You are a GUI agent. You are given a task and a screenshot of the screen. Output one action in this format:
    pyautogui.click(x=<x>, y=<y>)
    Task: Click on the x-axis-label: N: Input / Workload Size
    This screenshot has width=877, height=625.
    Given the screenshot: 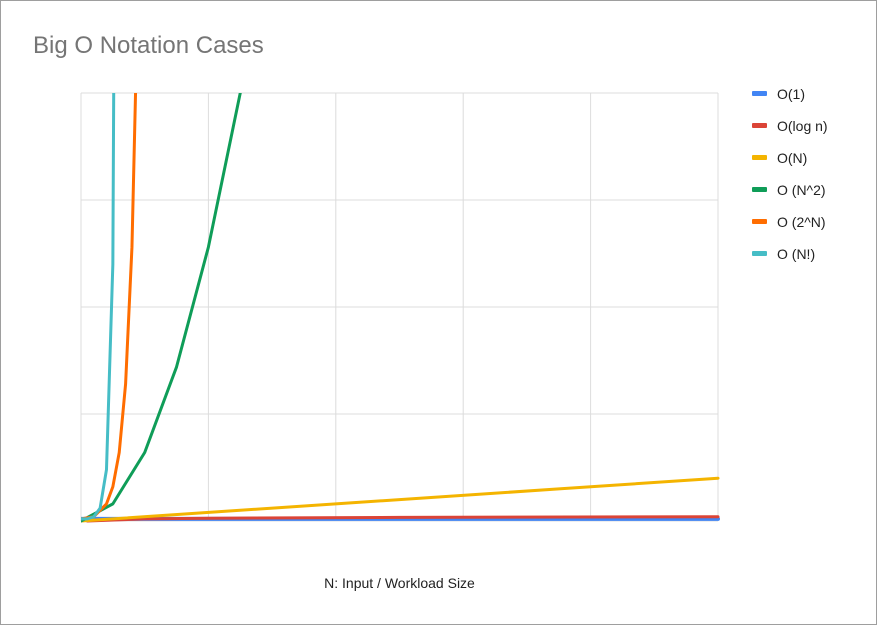 What is the action you would take?
    pyautogui.click(x=399, y=583)
    